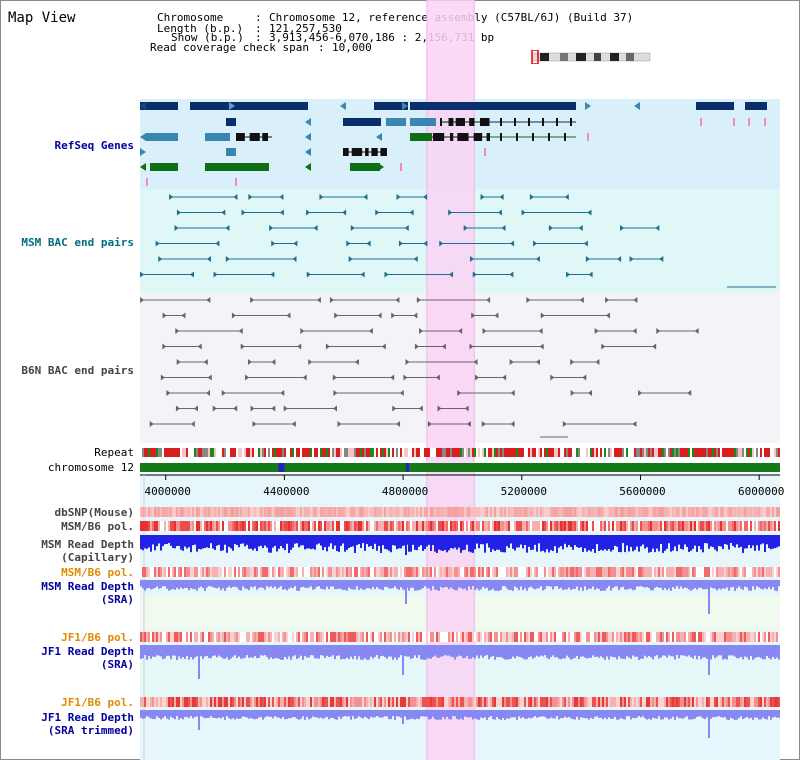  Describe the element at coordinates (77, 370) in the screenshot. I see `b6n-bac-track-label: B6N BAC end pairs` at that location.